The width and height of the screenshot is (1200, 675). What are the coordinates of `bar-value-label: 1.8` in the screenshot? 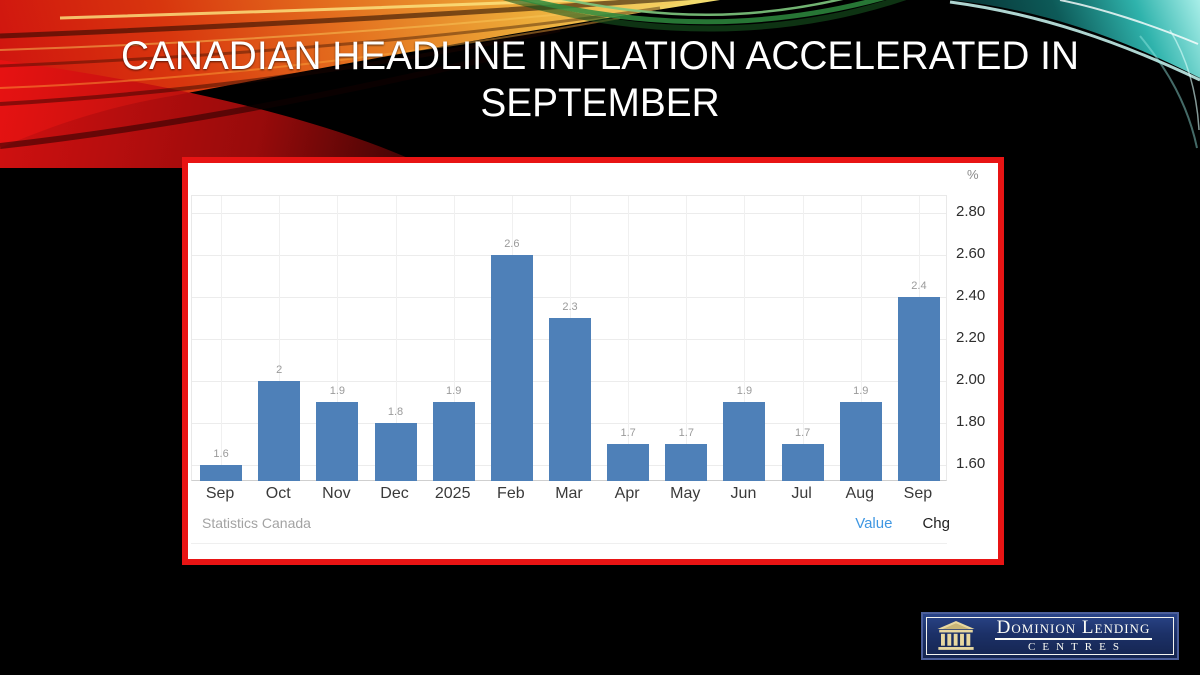 It's located at (395, 412).